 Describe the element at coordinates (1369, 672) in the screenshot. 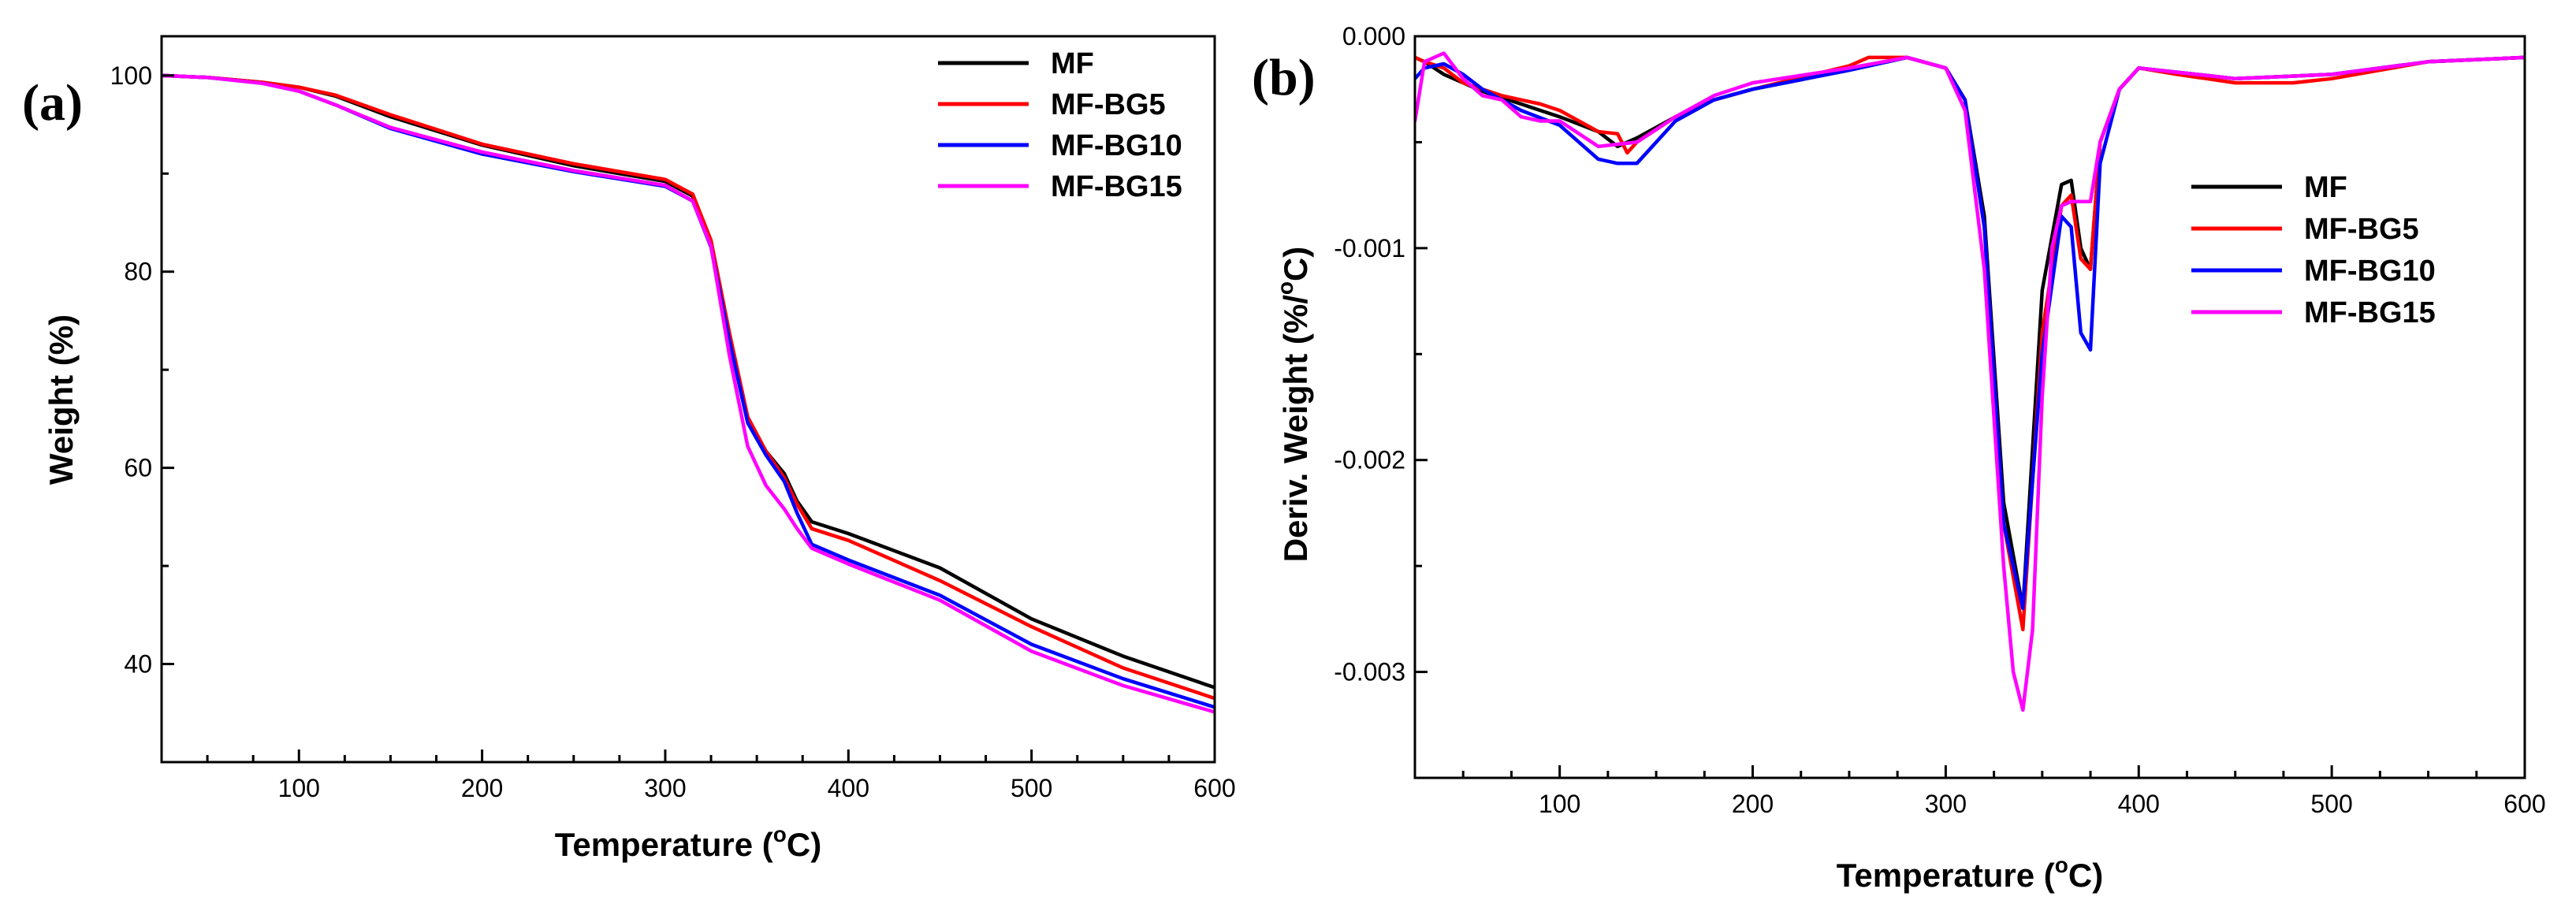

I see `y-tick-label: -0.003` at that location.